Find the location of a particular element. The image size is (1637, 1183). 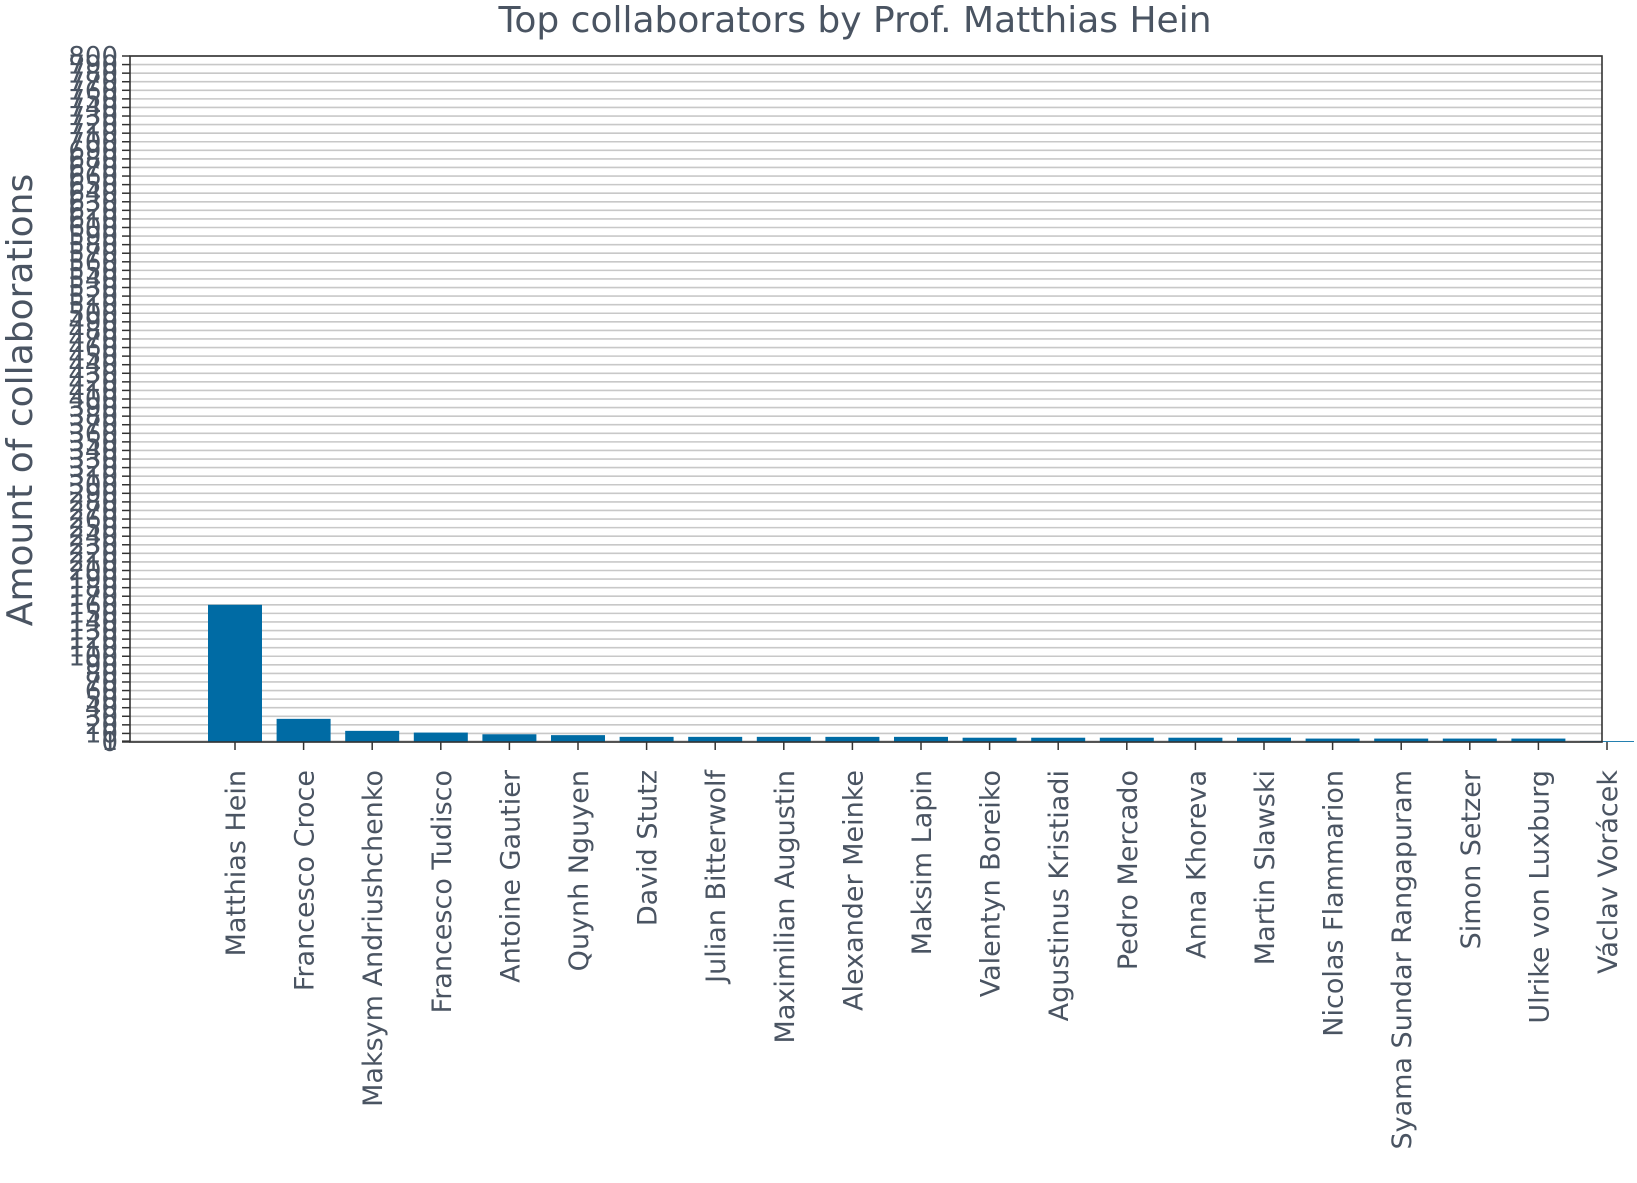

y-tick-label: 590 is located at coordinates (93, 237).